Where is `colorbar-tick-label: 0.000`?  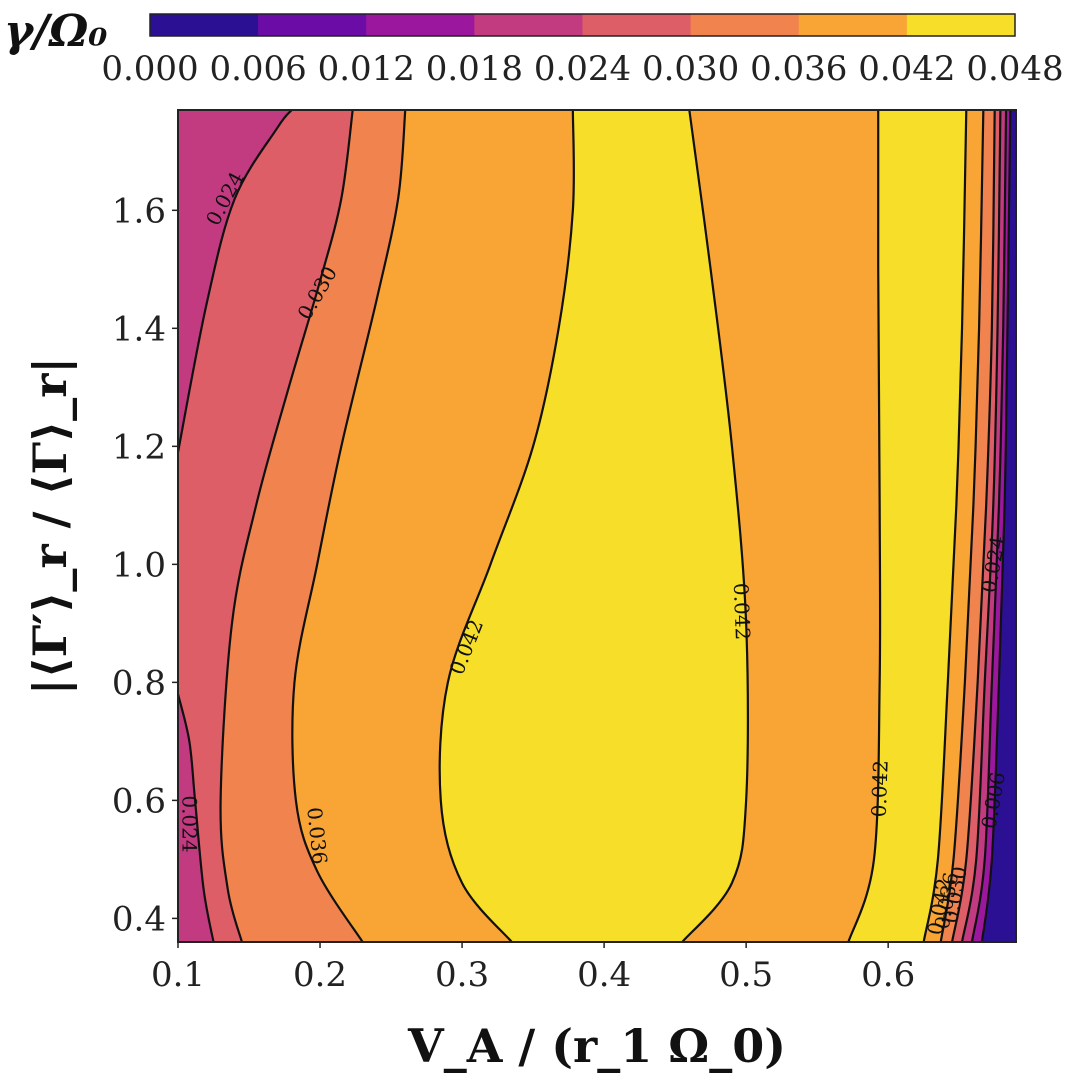 colorbar-tick-label: 0.000 is located at coordinates (149, 69).